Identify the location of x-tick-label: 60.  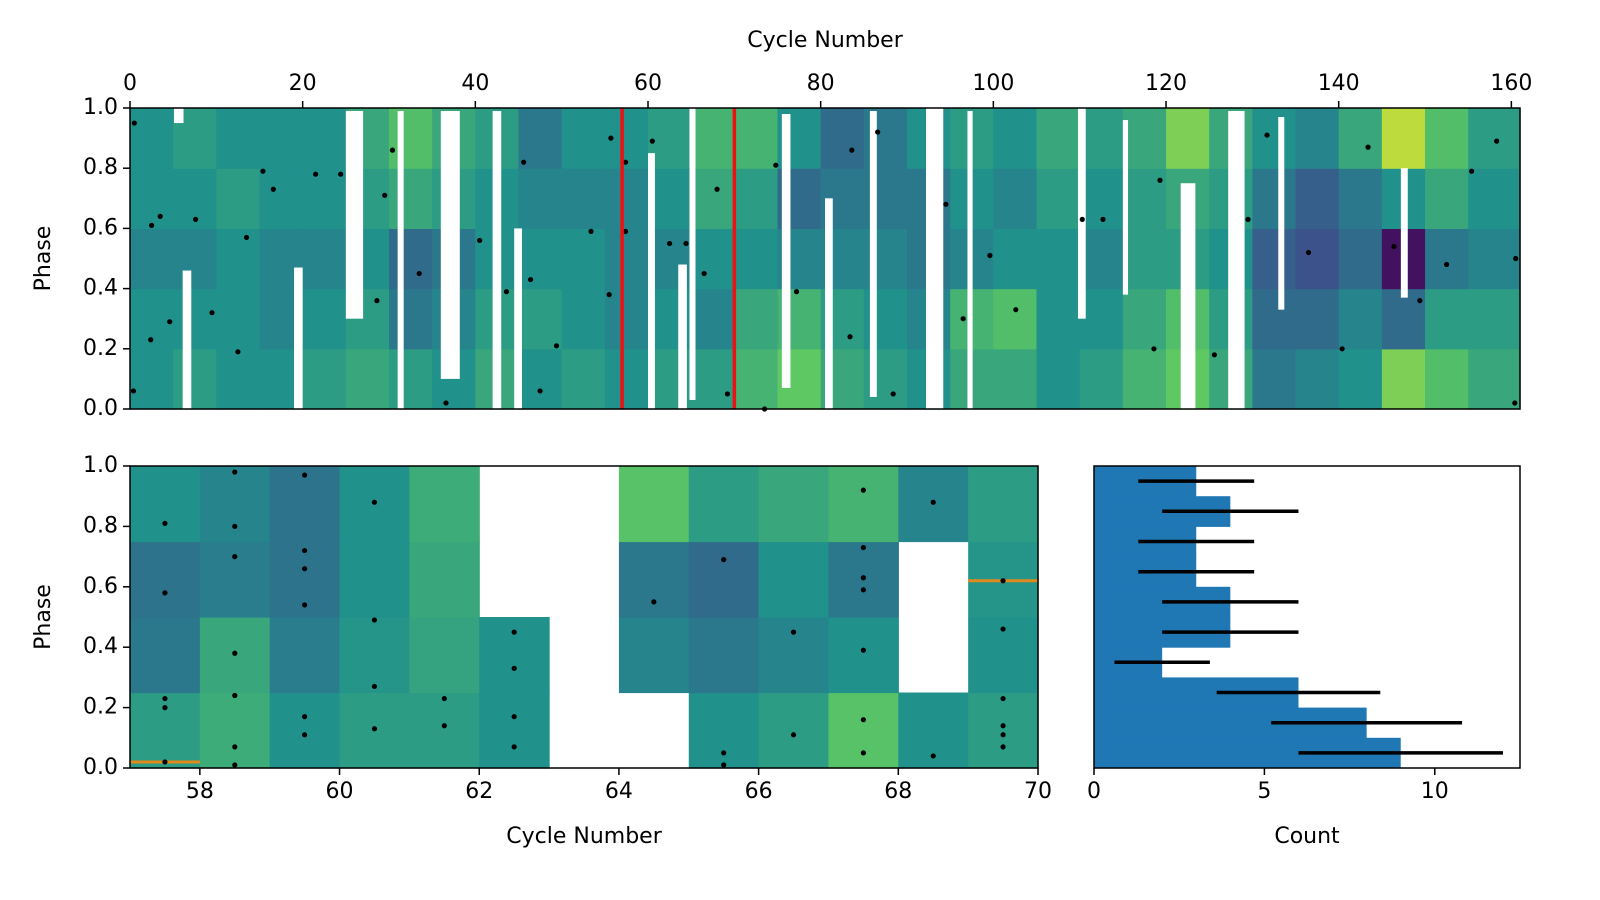
(340, 791).